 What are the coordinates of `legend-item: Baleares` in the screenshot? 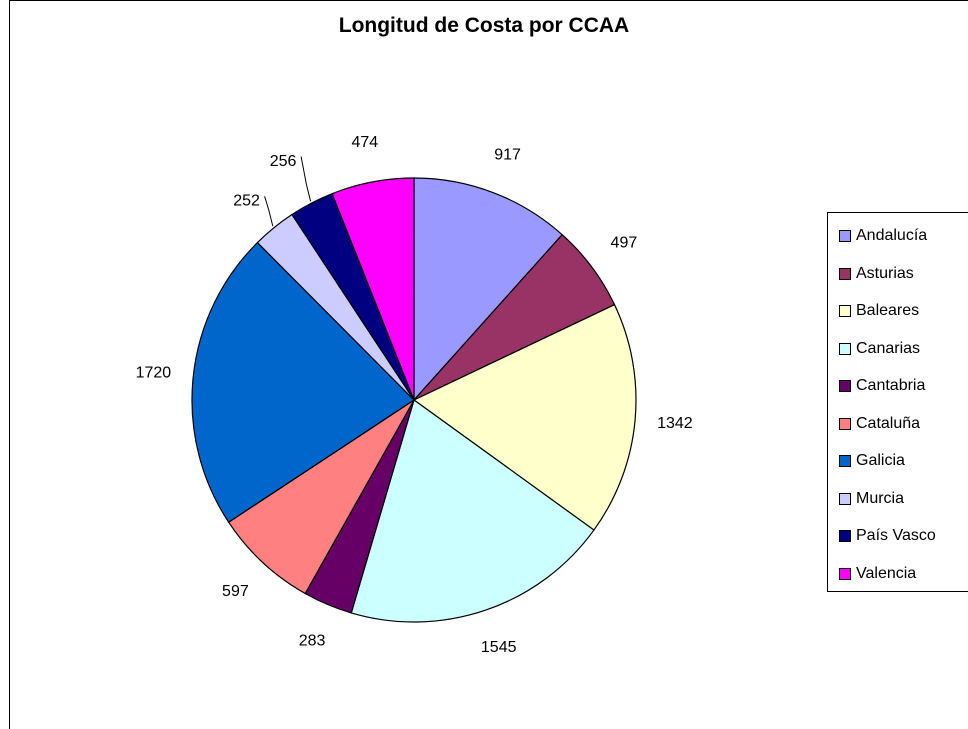 It's located at (879, 311).